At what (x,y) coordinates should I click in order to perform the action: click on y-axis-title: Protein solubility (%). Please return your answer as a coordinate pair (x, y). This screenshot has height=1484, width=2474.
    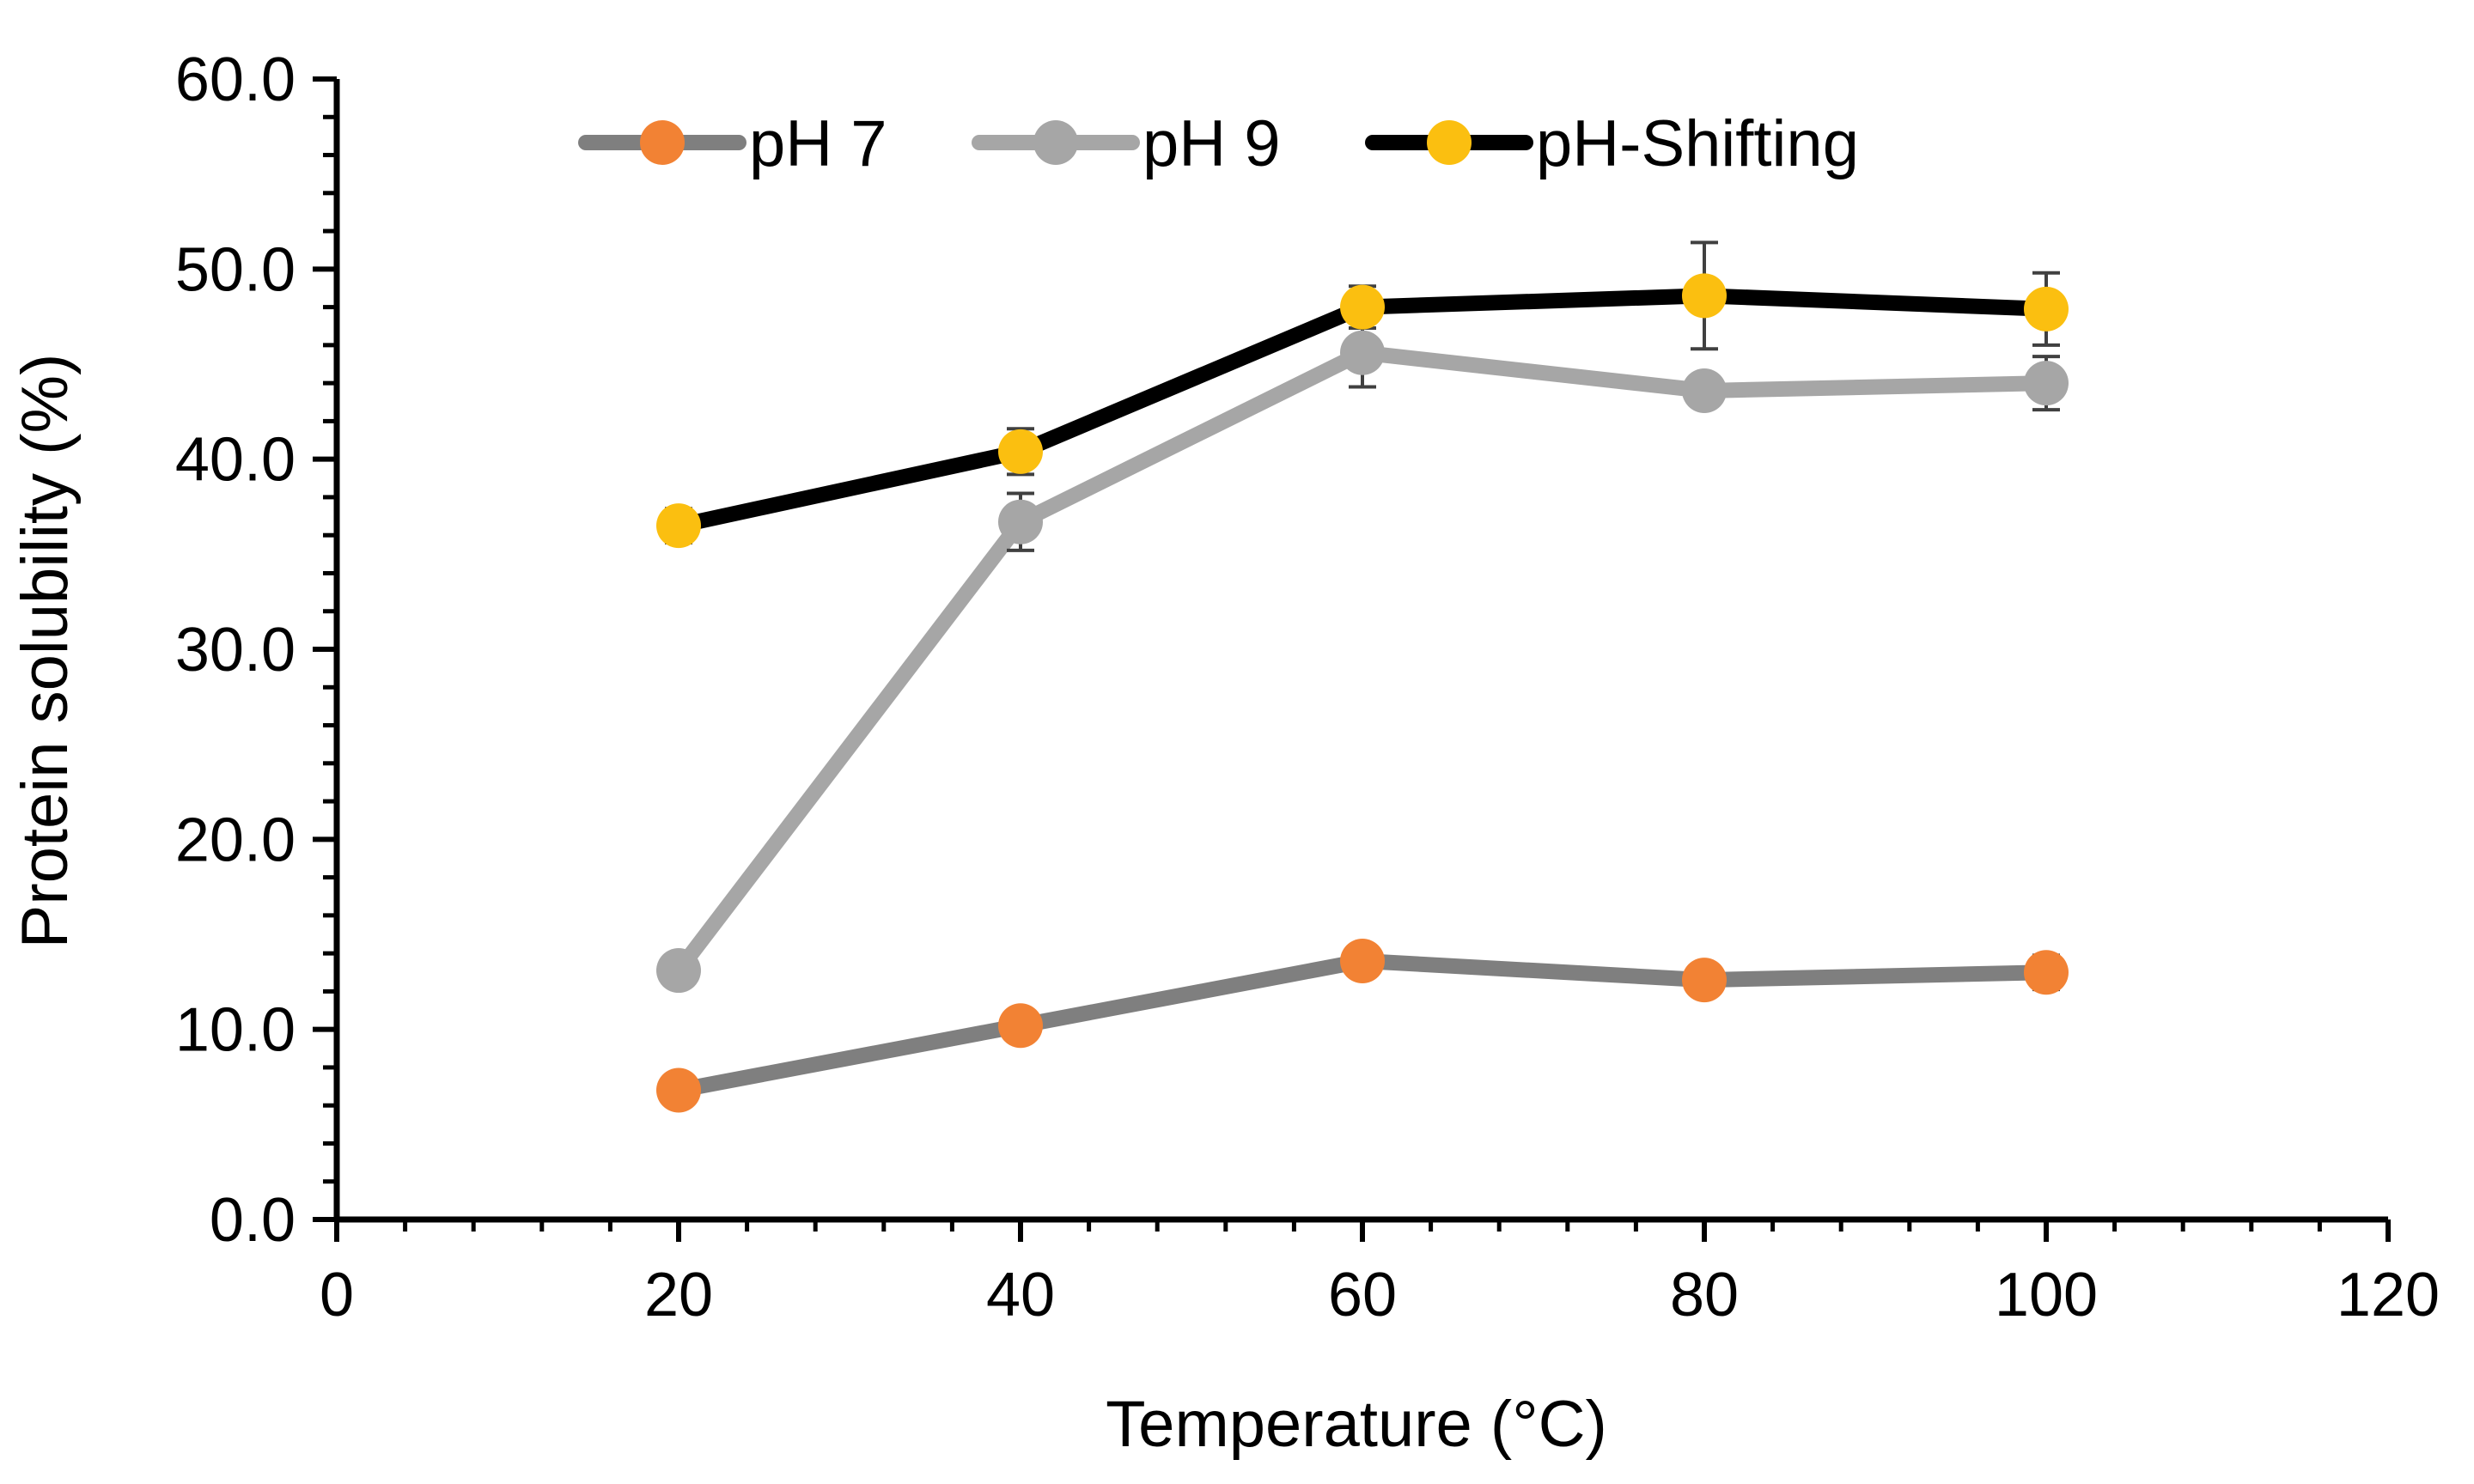
    Looking at the image, I should click on (45, 651).